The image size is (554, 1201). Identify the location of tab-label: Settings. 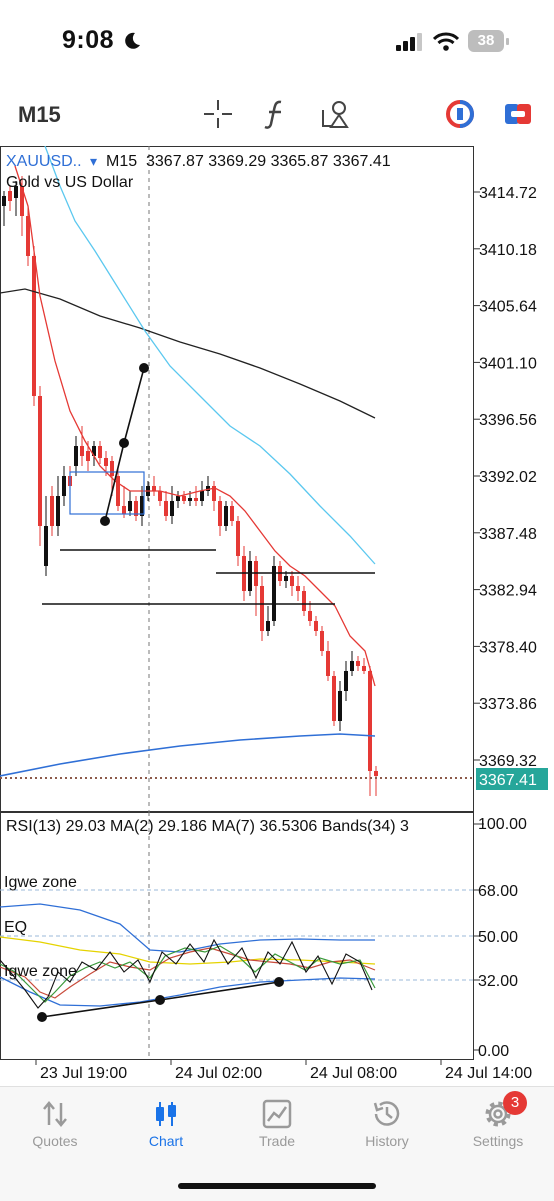
(498, 1141).